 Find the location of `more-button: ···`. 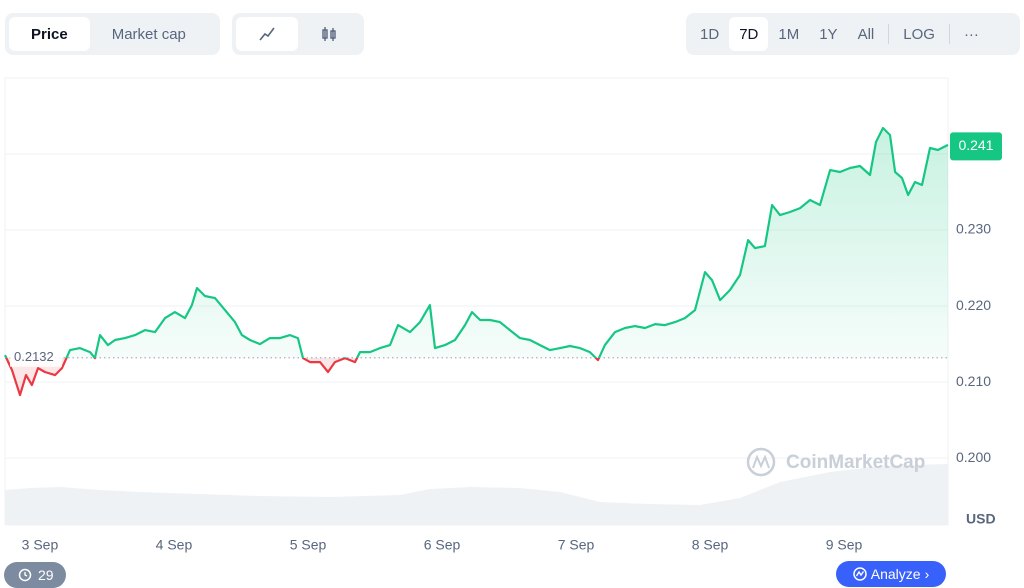

more-button: ··· is located at coordinates (971, 34).